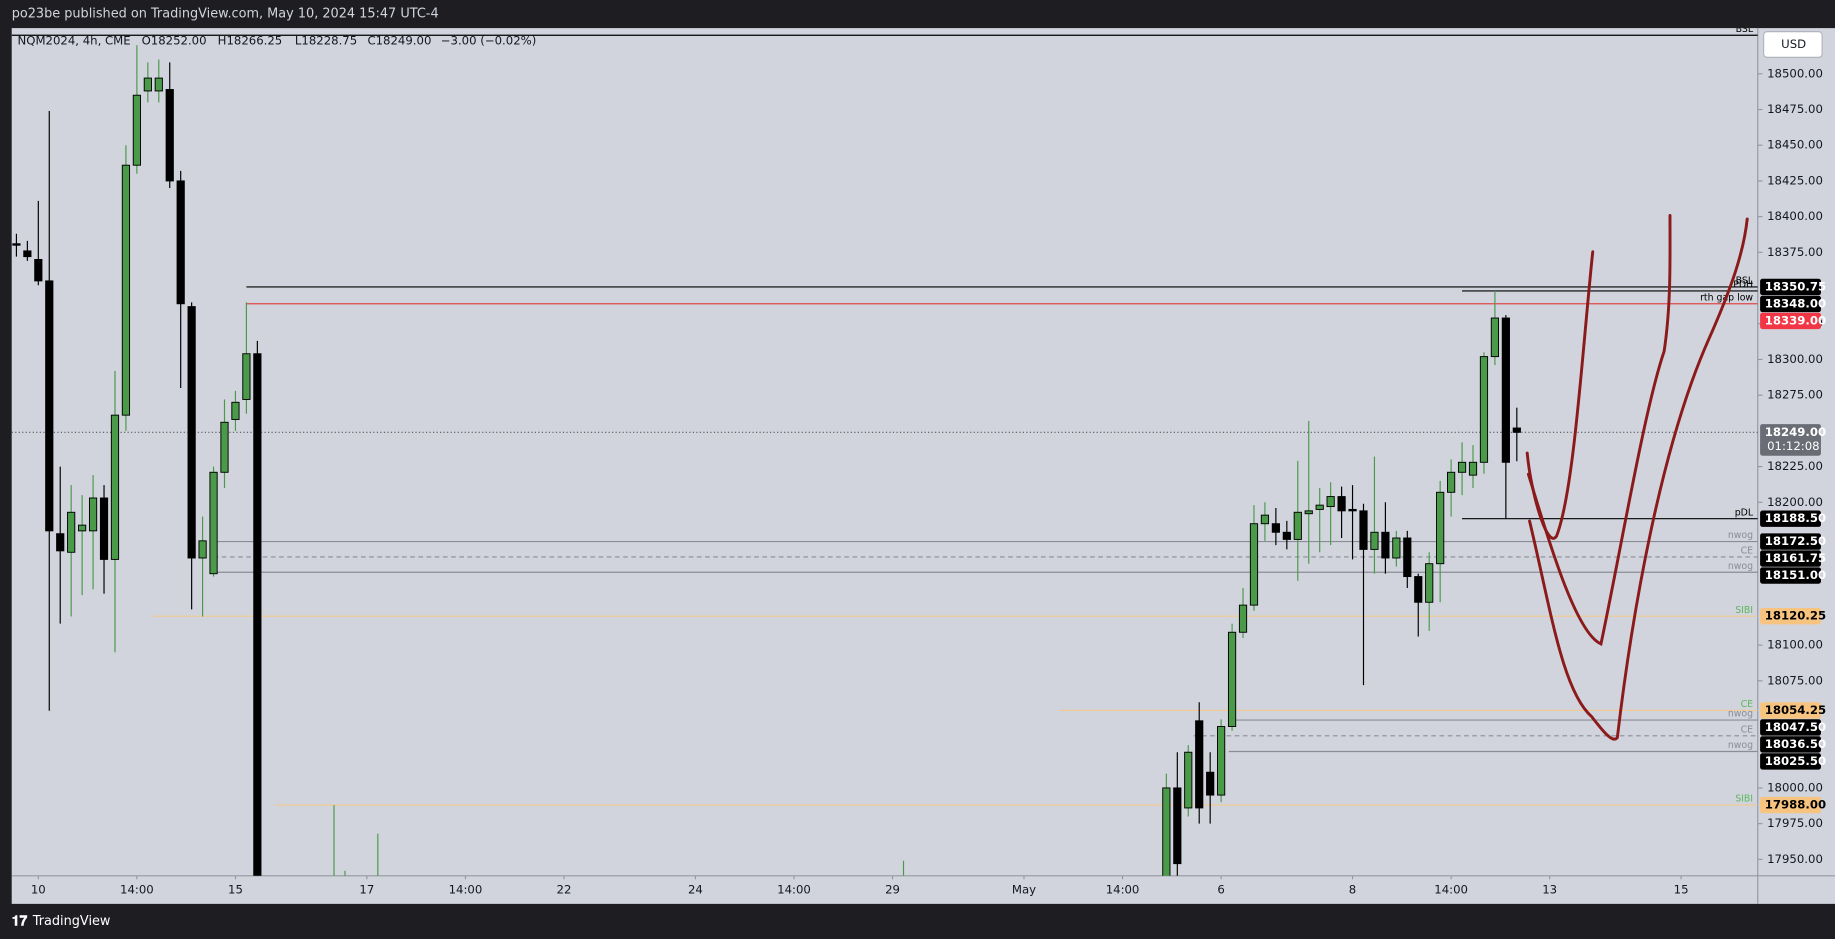 The width and height of the screenshot is (1835, 939). I want to click on legend-low: L18228.75, so click(326, 40).